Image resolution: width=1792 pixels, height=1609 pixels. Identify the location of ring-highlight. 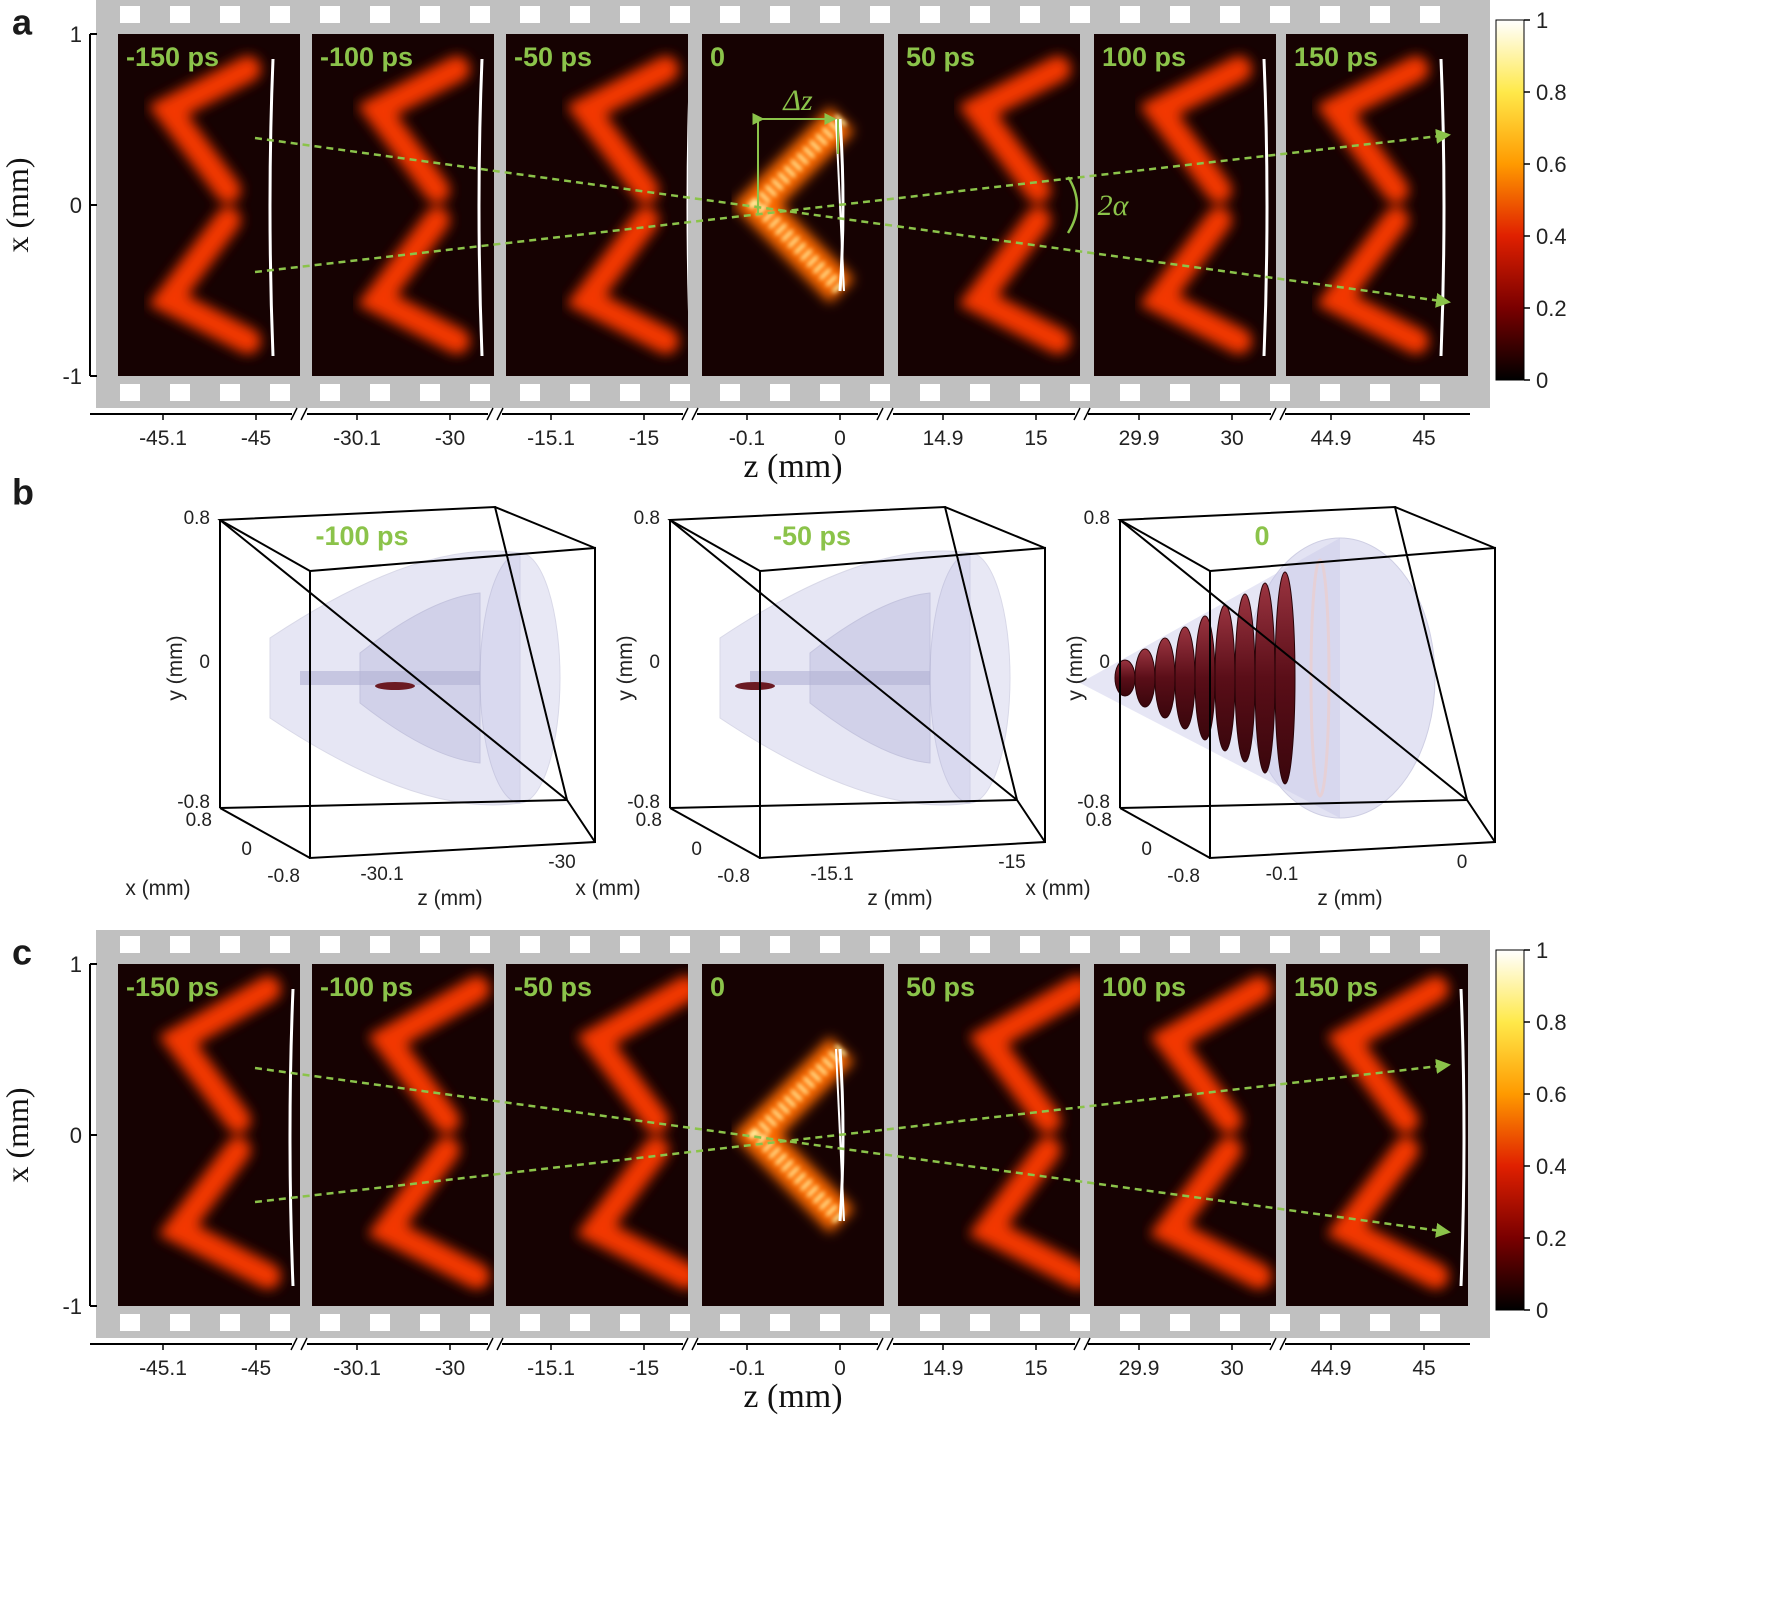
(1320, 678).